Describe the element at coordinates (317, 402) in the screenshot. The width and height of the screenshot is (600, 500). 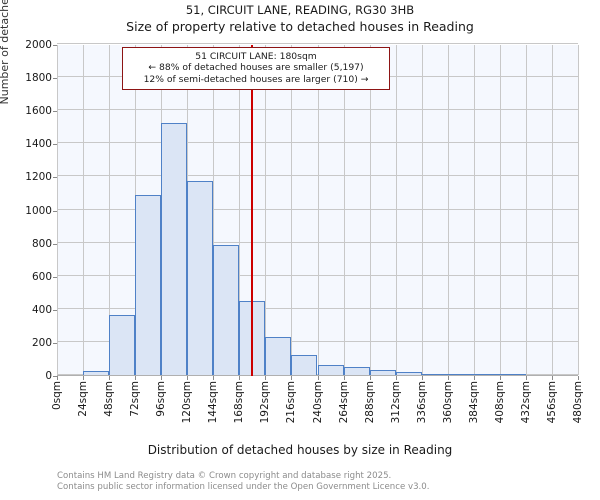
I see `x-tick-label: 240sqm` at that location.